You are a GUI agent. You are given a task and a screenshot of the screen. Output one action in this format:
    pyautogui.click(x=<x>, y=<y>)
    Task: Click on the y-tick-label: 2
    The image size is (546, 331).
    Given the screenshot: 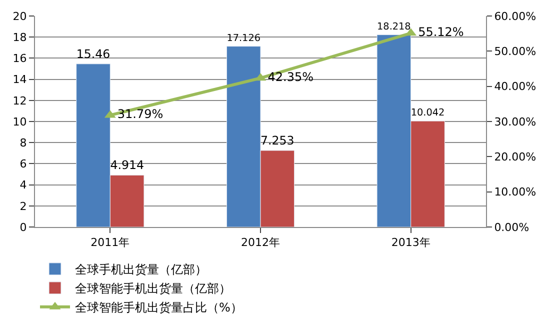 What is the action you would take?
    pyautogui.click(x=23, y=206)
    